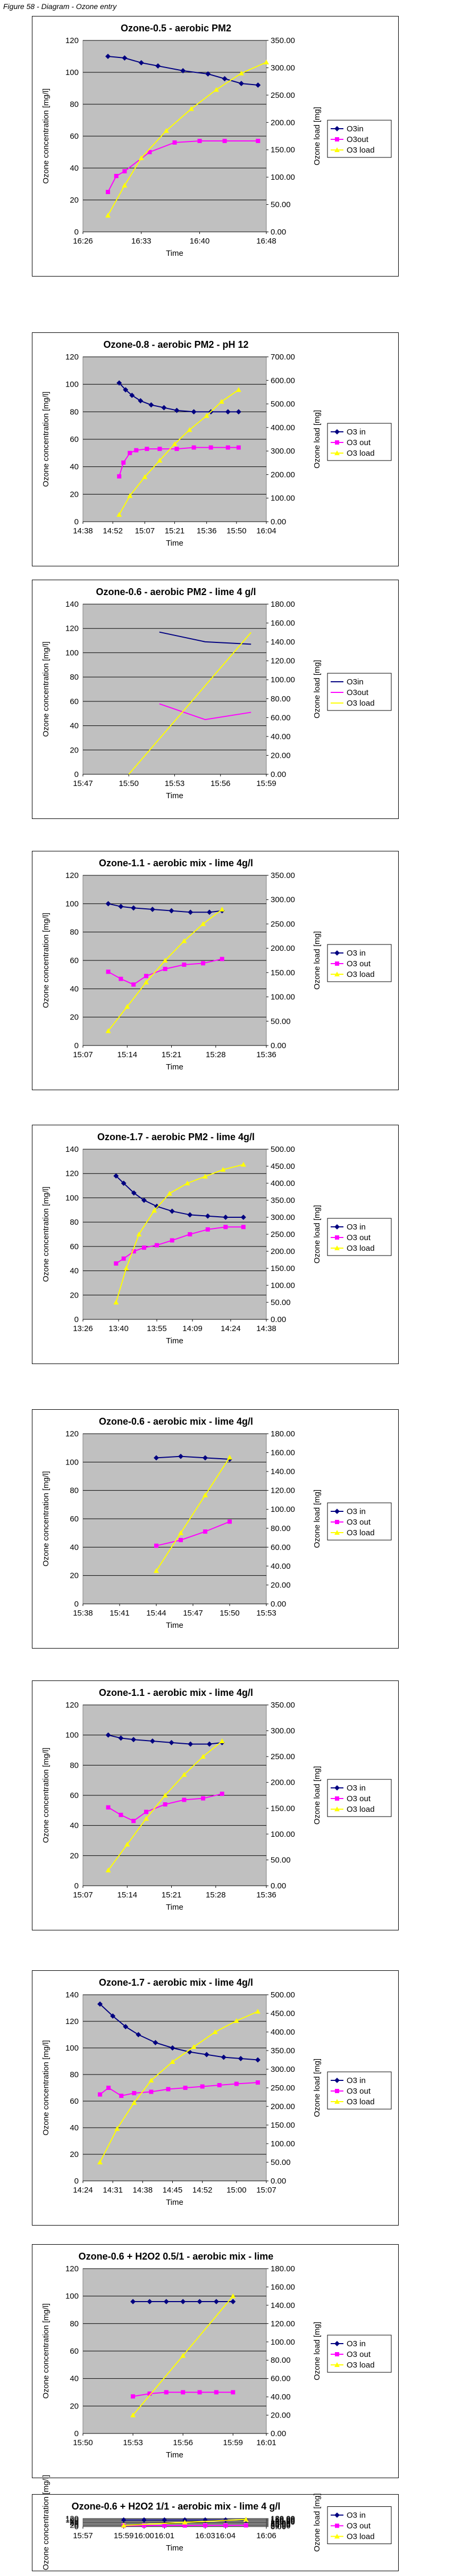  I want to click on y-tick-label: 100, so click(72, 72).